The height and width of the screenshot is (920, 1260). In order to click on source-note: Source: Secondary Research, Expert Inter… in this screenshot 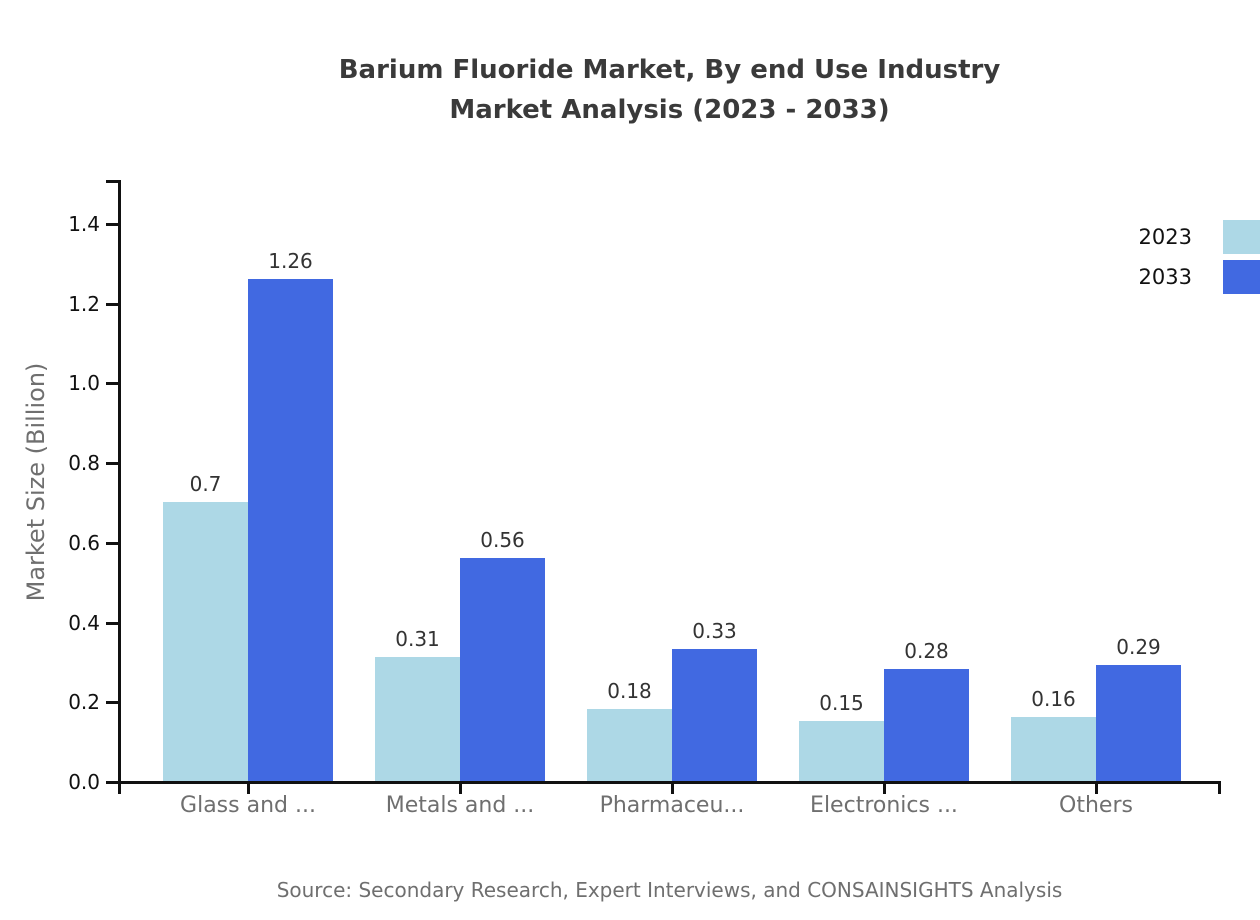, I will do `click(669, 890)`.